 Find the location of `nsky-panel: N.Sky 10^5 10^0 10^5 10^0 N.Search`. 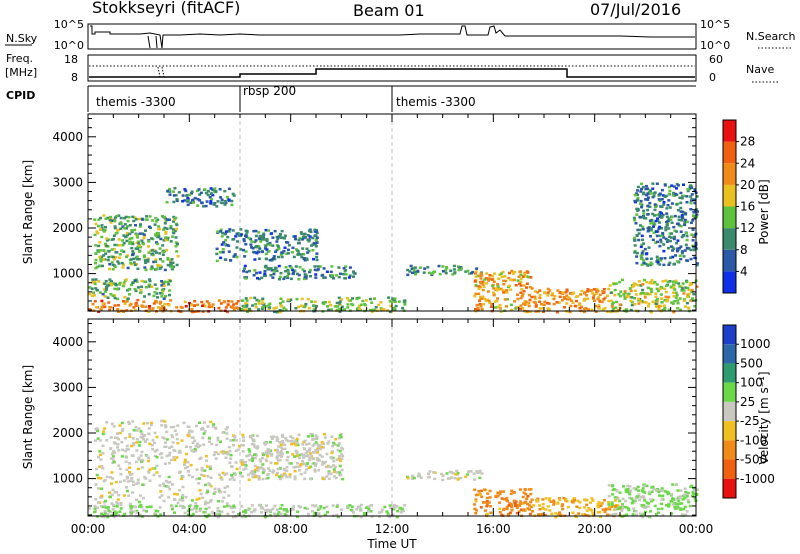

nsky-panel: N.Sky 10^5 10^0 10^5 10^0 N.Search is located at coordinates (400, 35).